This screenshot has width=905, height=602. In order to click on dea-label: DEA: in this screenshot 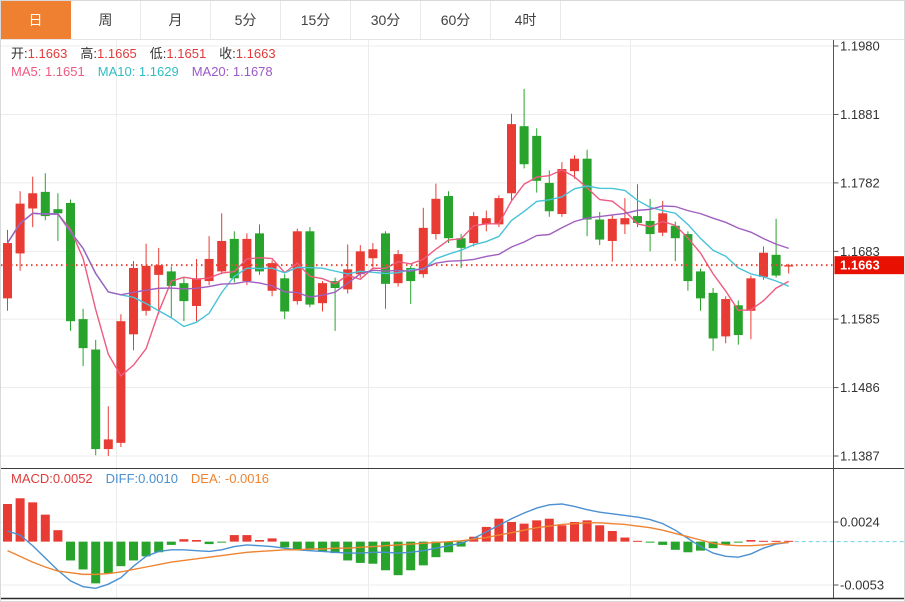, I will do `click(207, 478)`.